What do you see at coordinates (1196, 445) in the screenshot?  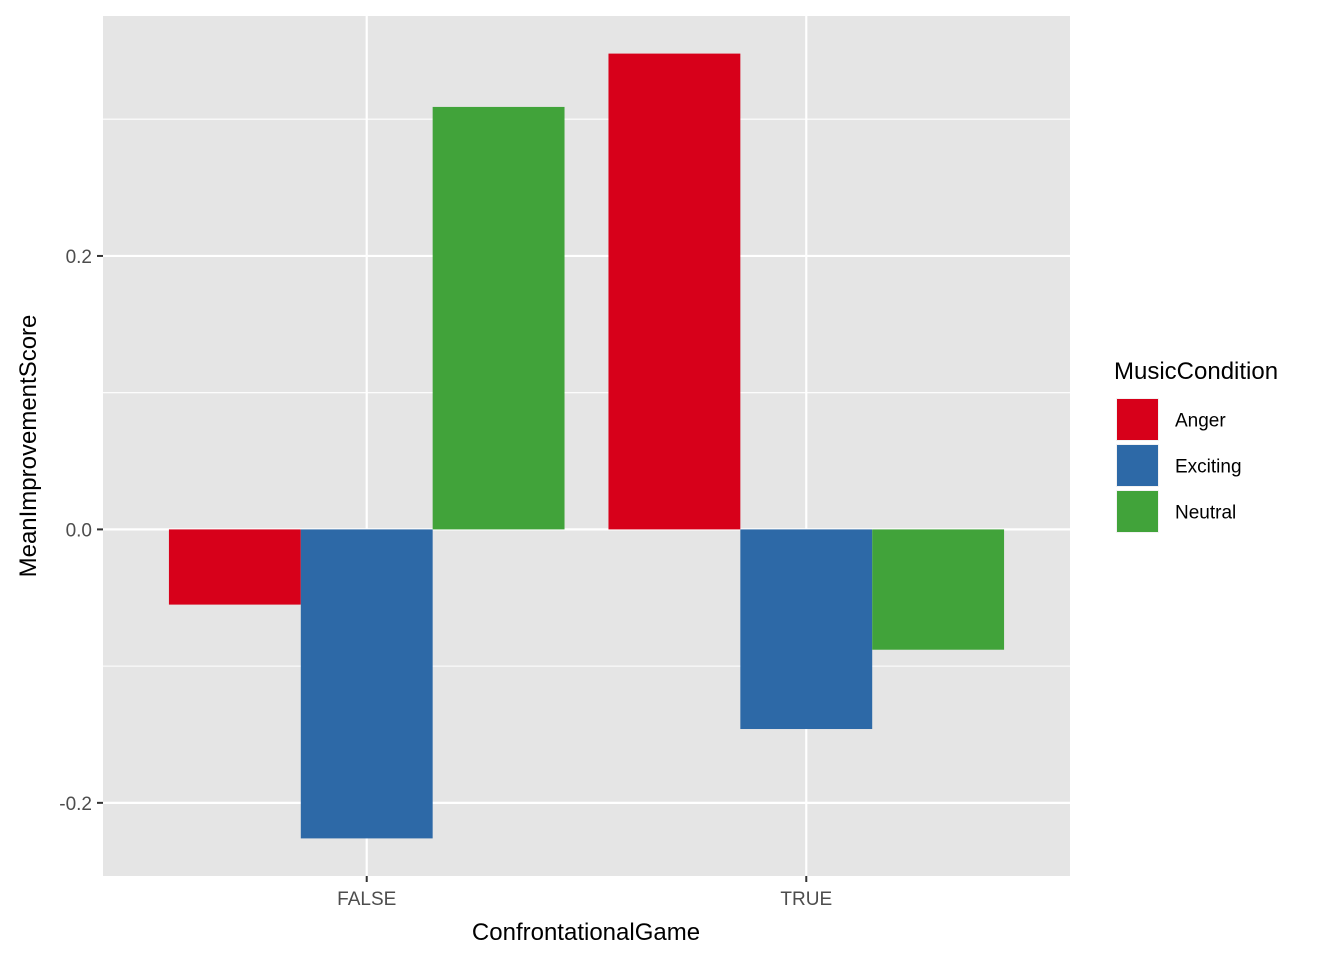 I see `legend: MusicCondition Anger Exciting Neutral` at bounding box center [1196, 445].